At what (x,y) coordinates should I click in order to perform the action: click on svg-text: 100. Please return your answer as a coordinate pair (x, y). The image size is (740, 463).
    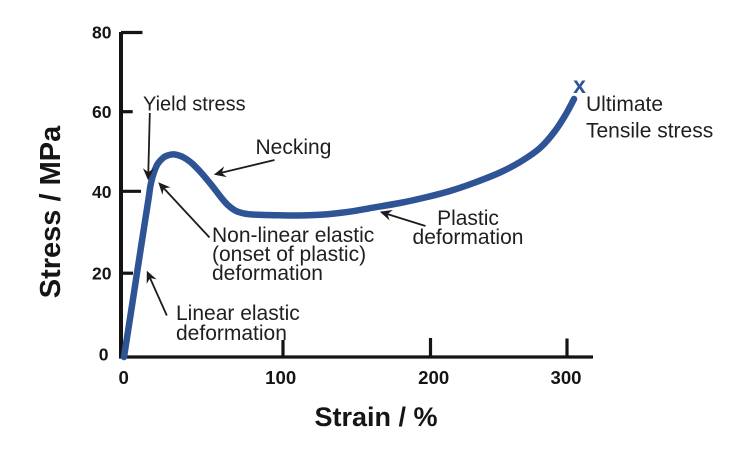
    Looking at the image, I should click on (280, 377).